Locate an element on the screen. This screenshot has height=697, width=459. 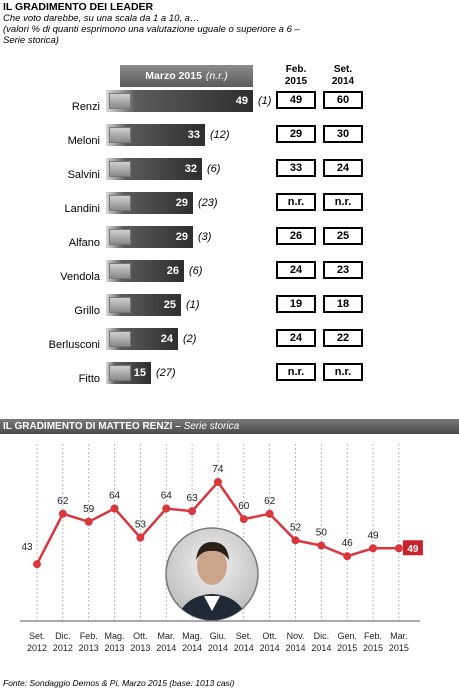
leader-name: Landini is located at coordinates (82, 209).